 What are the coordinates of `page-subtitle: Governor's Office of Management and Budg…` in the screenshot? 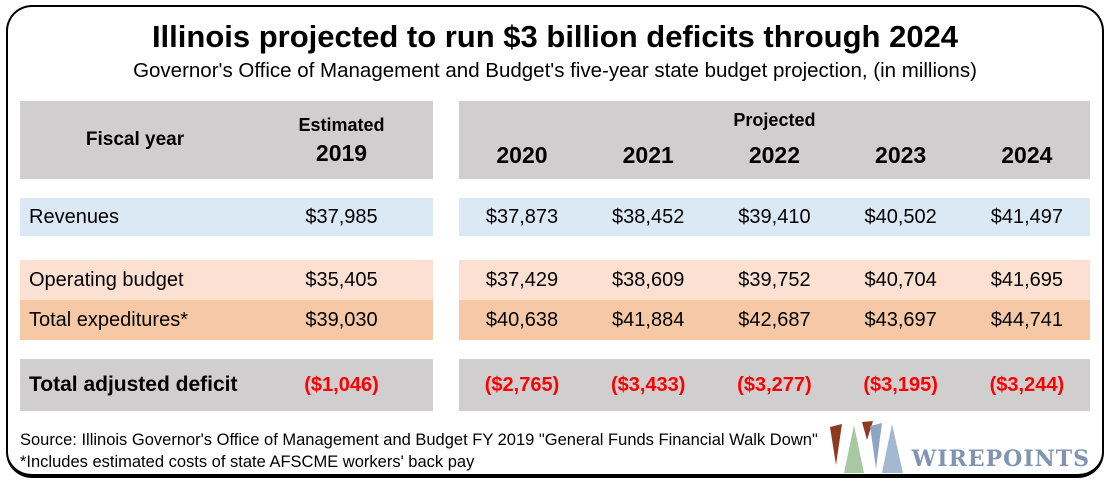 It's located at (555, 70).